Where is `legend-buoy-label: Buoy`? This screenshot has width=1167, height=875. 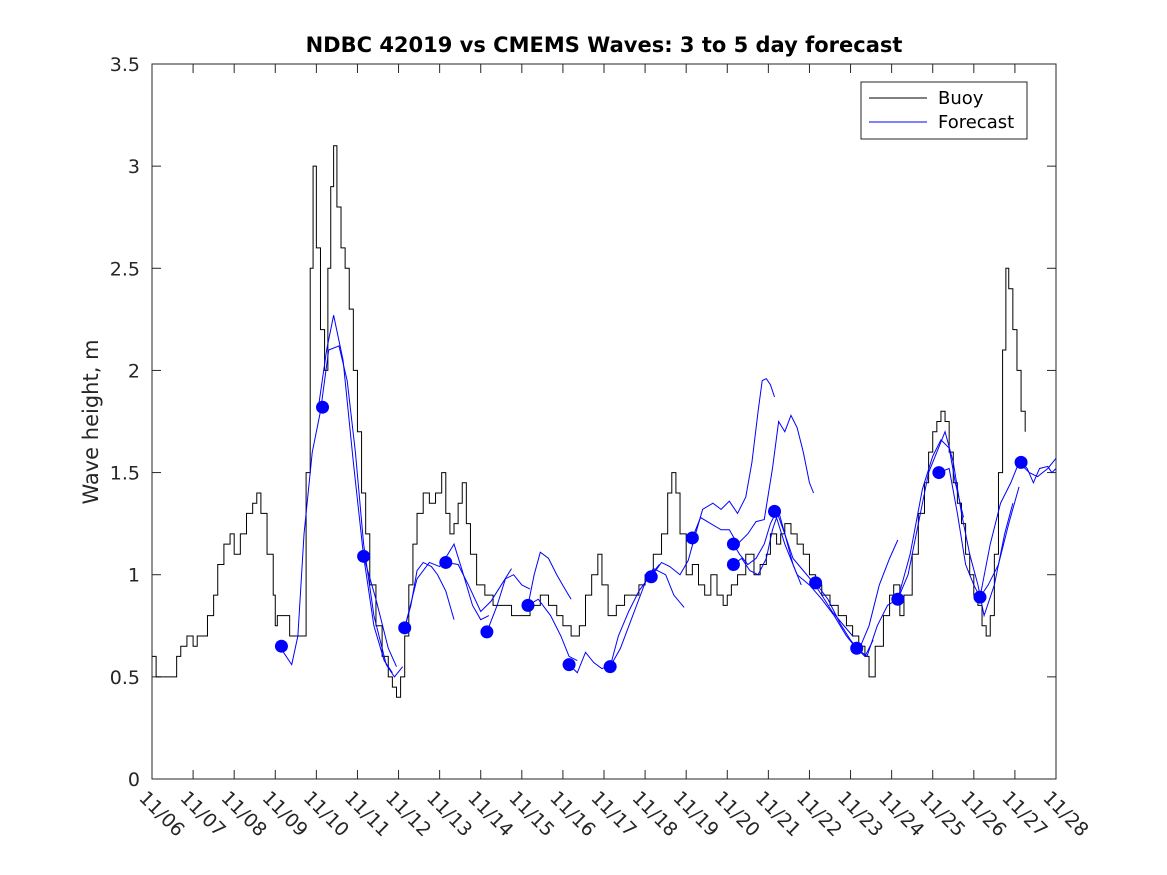 legend-buoy-label: Buoy is located at coordinates (961, 98).